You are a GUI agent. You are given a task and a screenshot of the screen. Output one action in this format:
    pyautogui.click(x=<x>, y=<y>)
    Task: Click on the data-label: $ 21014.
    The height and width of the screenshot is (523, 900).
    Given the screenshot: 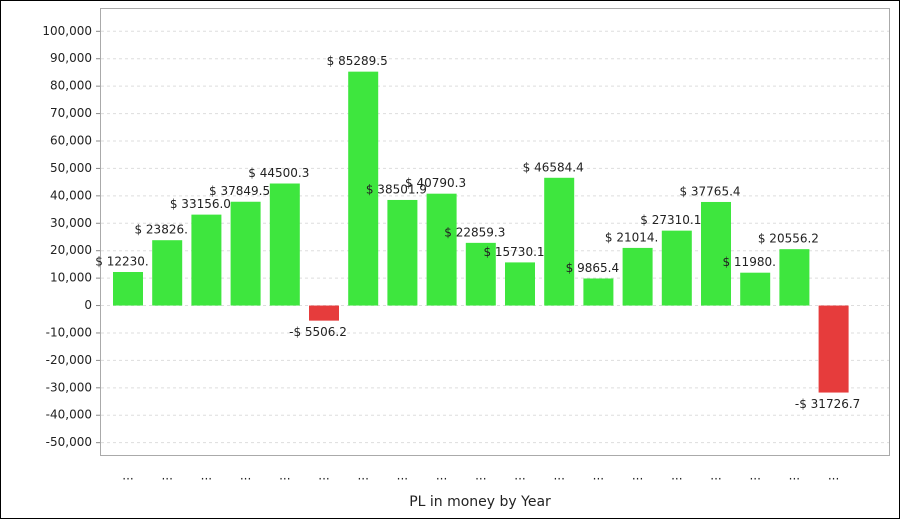 What is the action you would take?
    pyautogui.click(x=631, y=237)
    